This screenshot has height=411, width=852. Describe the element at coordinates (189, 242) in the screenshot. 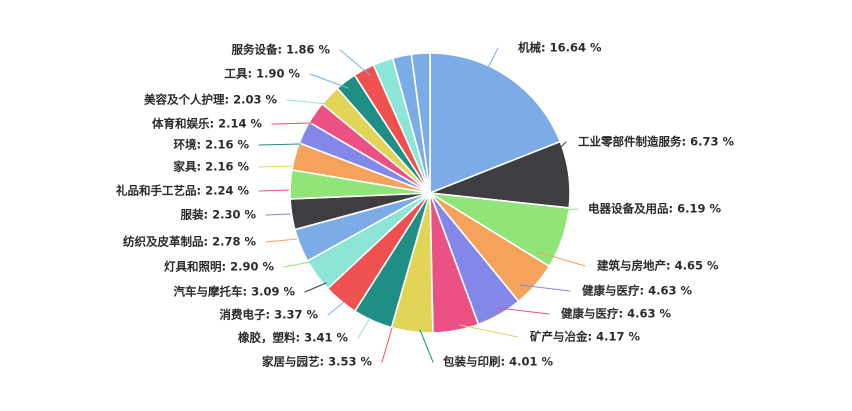

I see `slice-label: 纺织及皮革制品: 2.78 %` at that location.